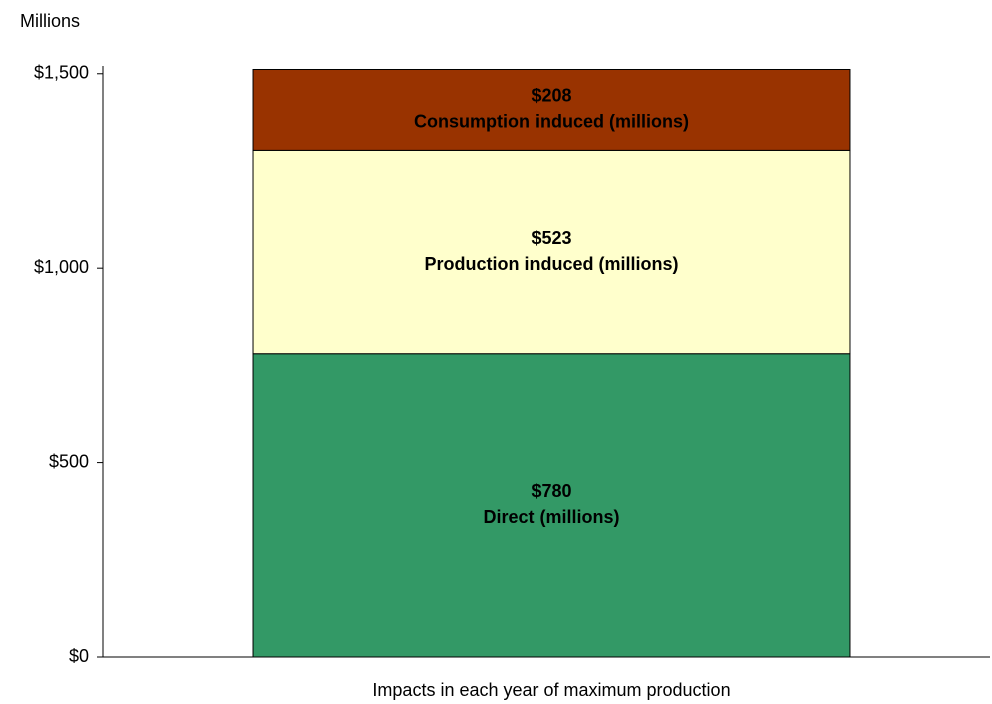  I want to click on y-tick-label: $1,000, so click(61, 267).